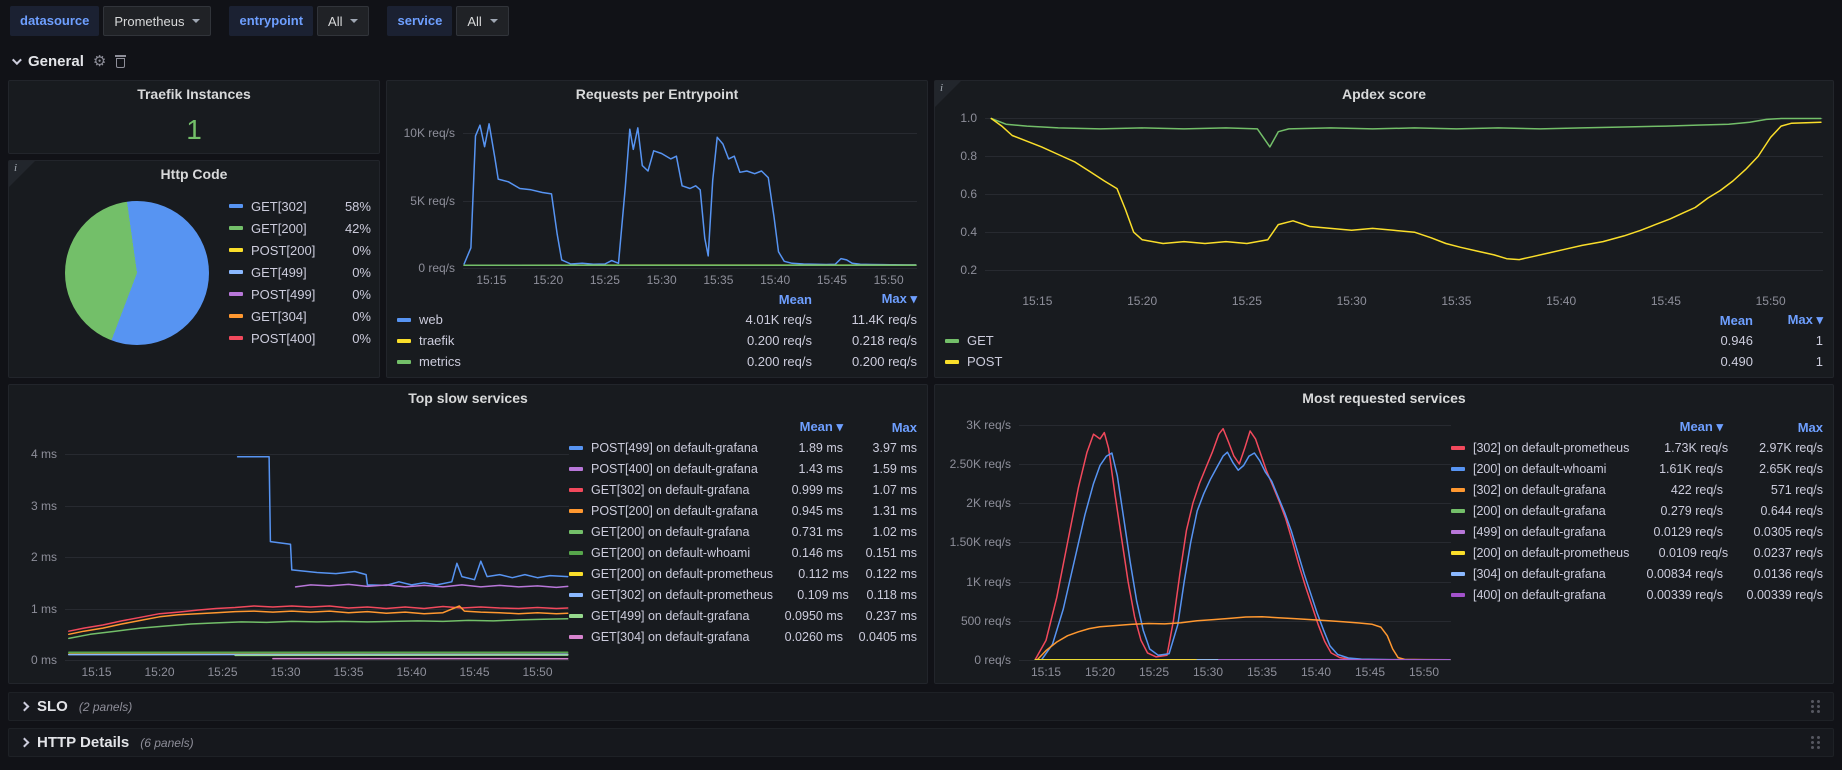 The height and width of the screenshot is (770, 1842). I want to click on series-mean: 0.0260 ms, so click(813, 636).